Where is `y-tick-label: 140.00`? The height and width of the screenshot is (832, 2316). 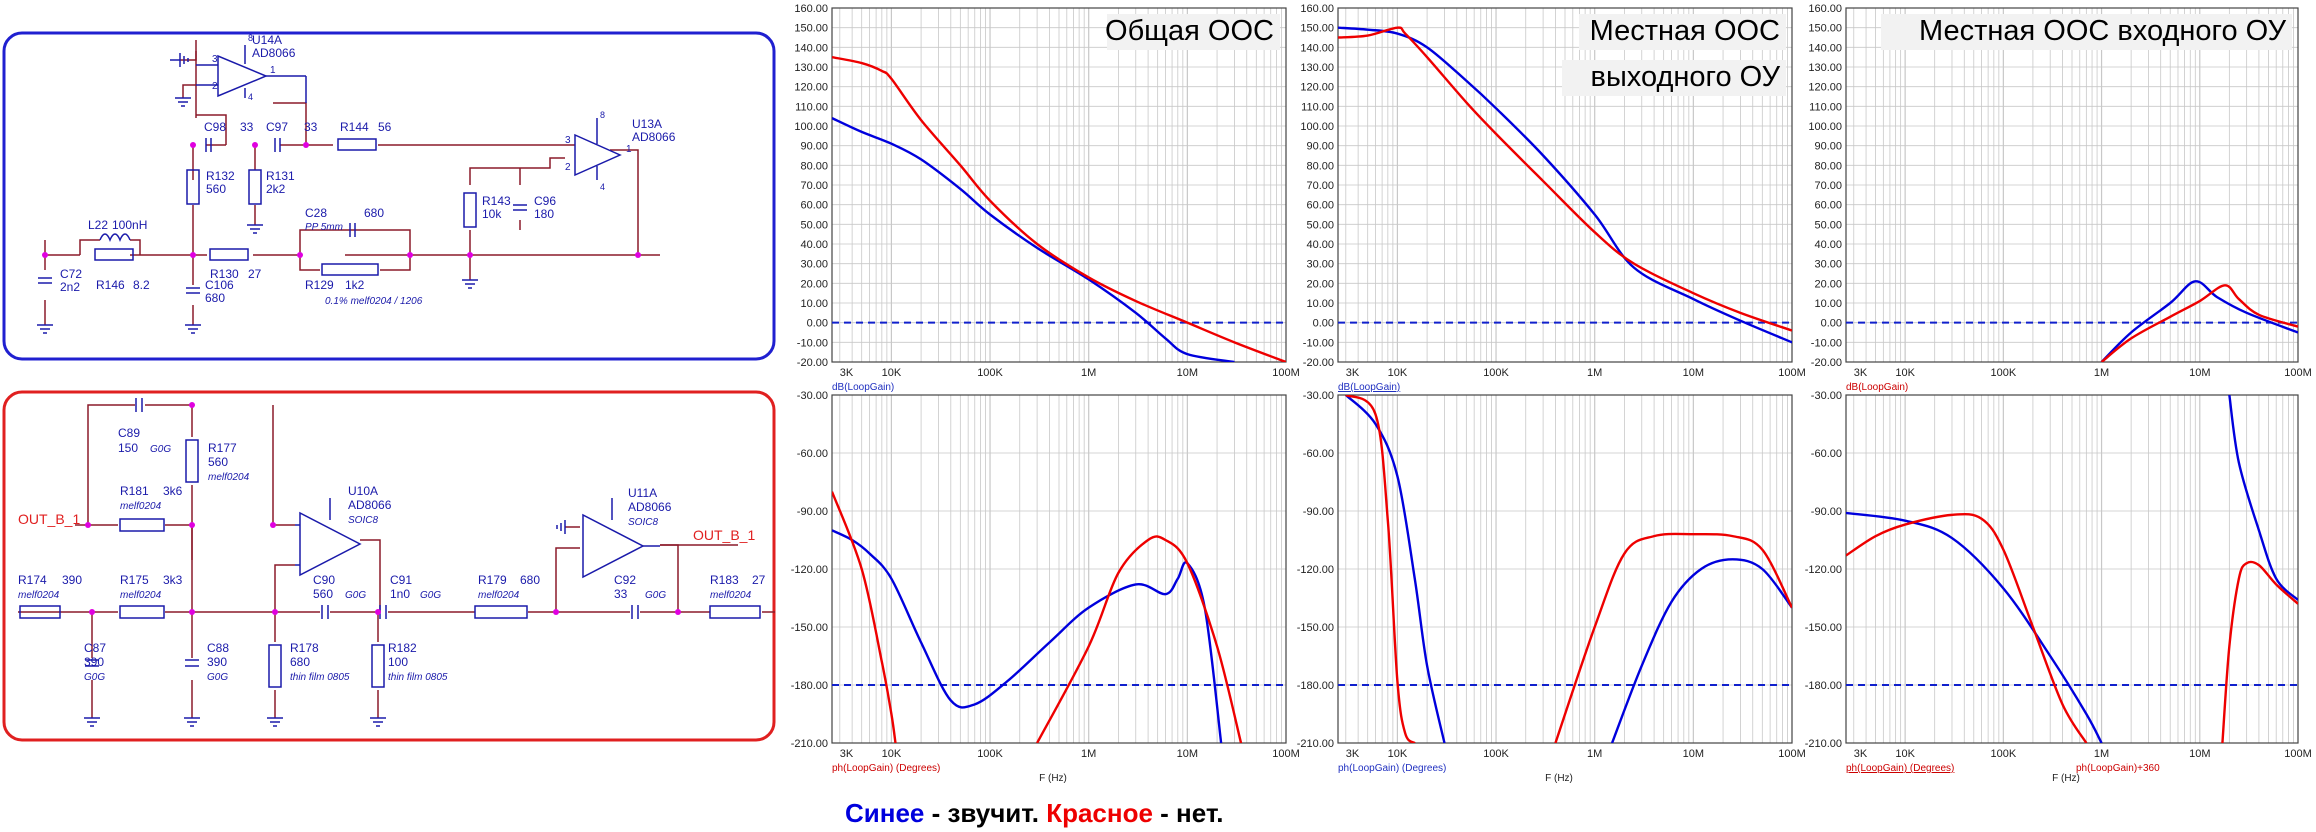 y-tick-label: 140.00 is located at coordinates (1317, 48).